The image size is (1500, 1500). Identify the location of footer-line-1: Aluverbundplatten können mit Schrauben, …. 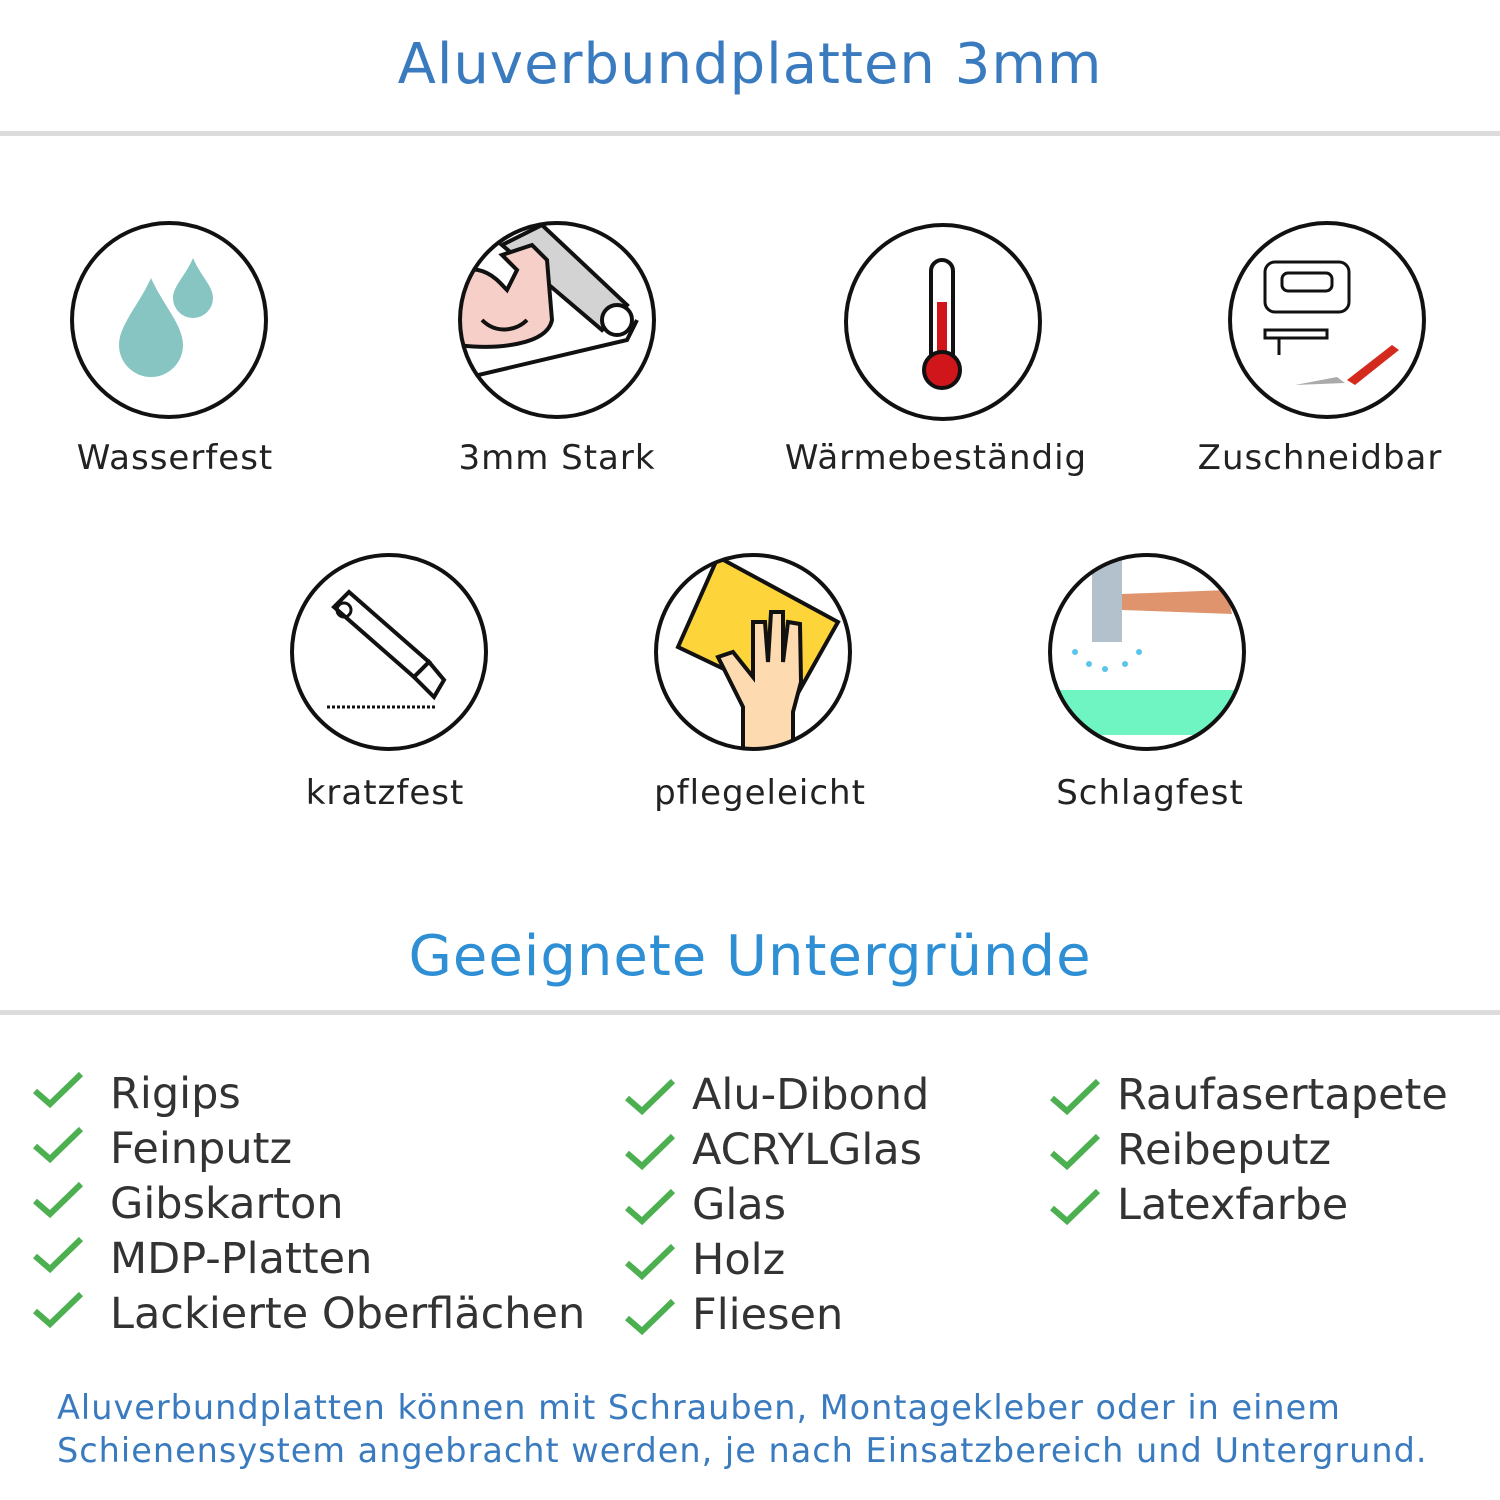
(699, 1407).